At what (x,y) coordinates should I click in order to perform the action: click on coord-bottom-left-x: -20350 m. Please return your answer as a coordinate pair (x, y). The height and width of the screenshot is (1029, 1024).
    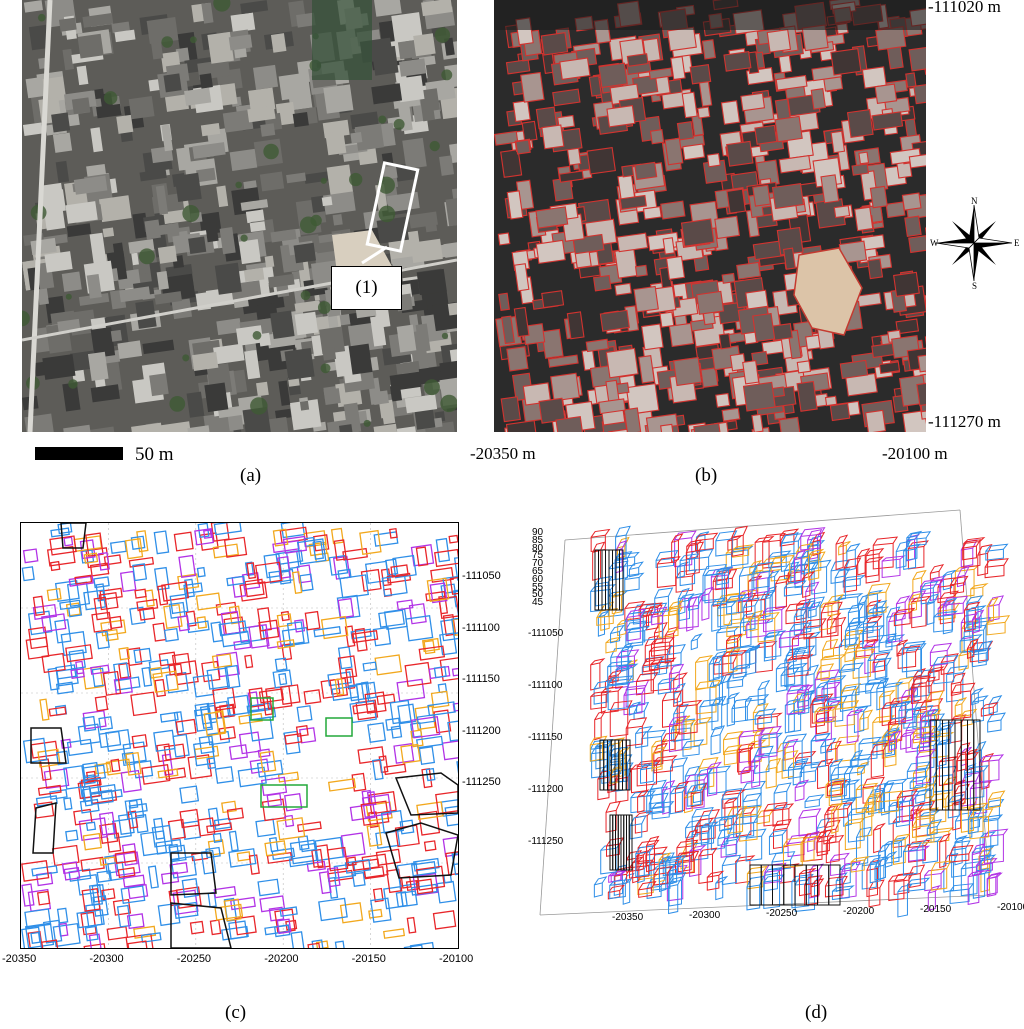
    Looking at the image, I should click on (503, 453).